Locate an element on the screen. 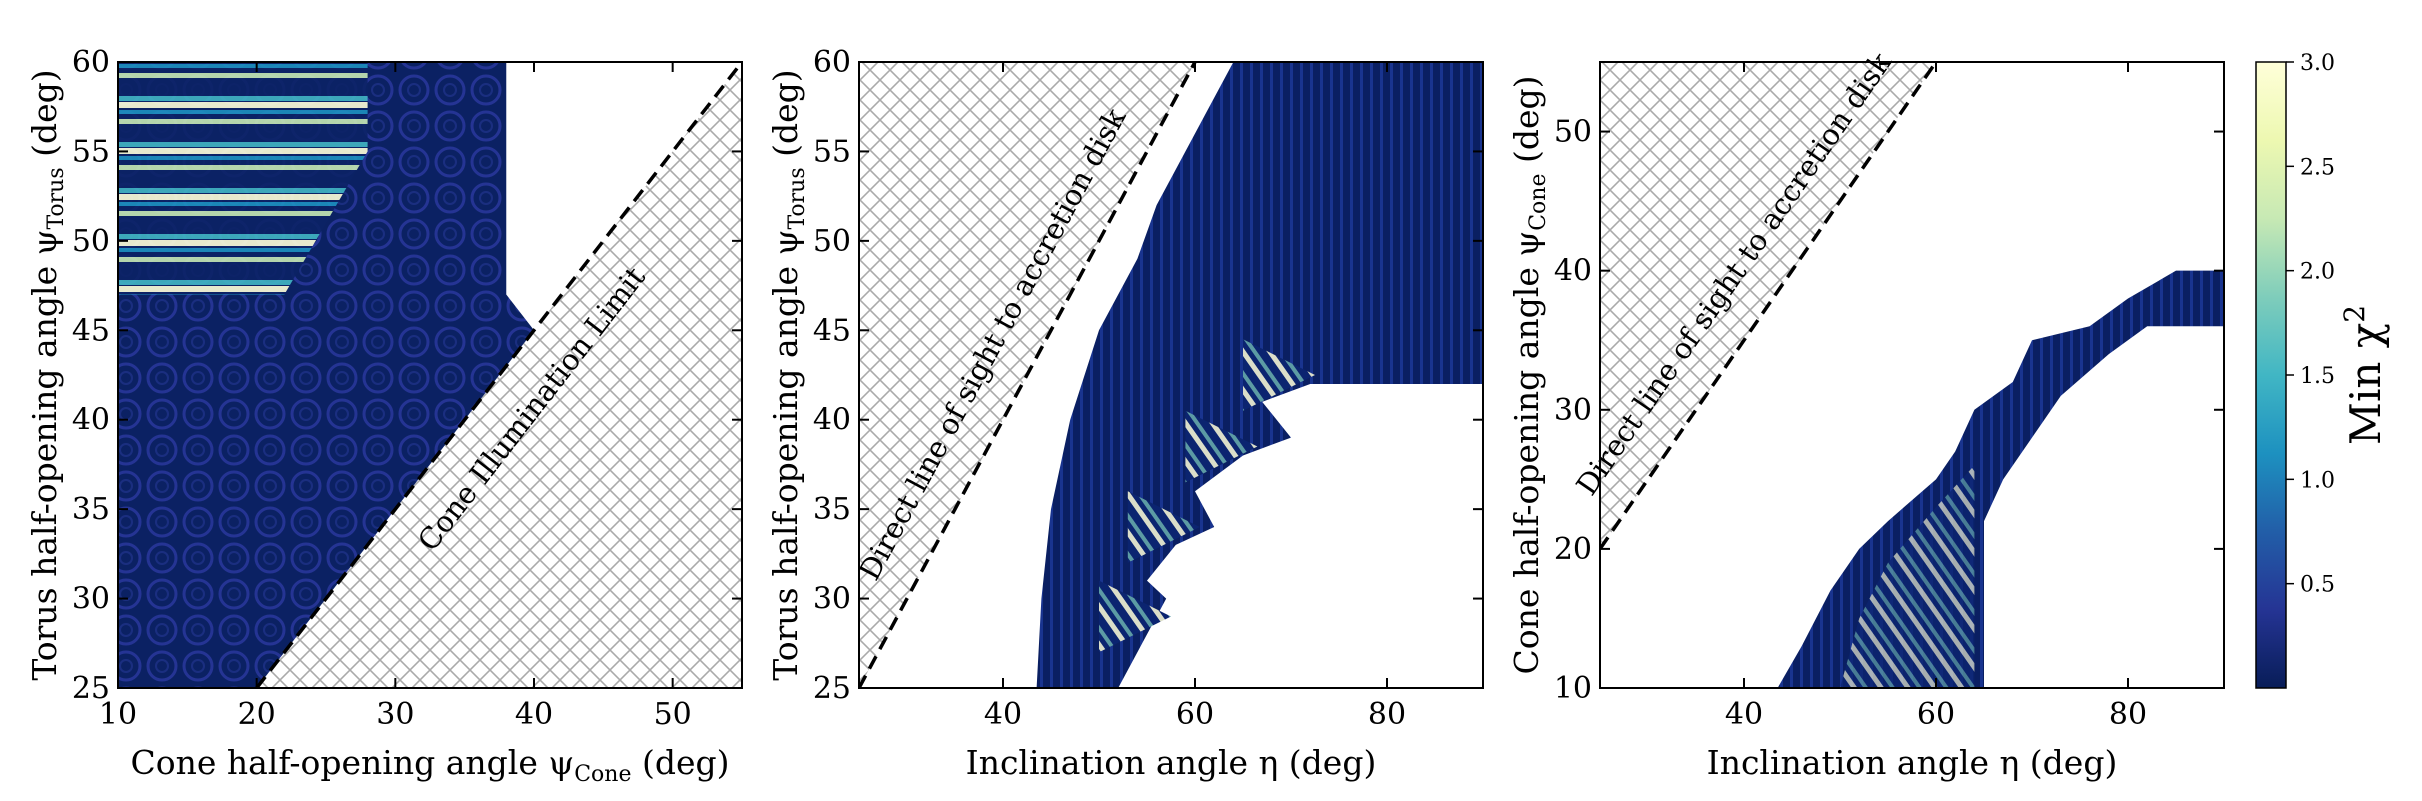 The image size is (2422, 801). colorbar-tick-label: 3.0 is located at coordinates (2317, 63).